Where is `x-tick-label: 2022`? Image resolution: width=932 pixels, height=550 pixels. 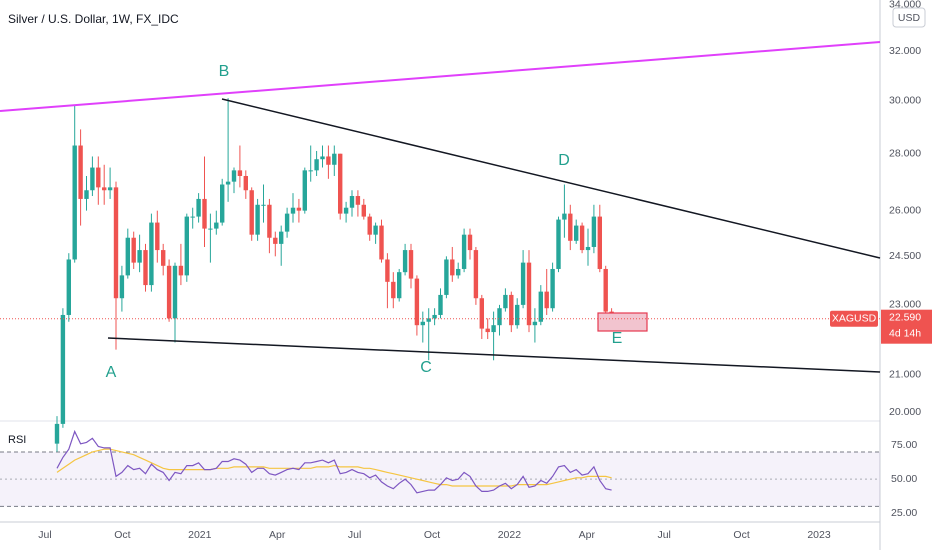 x-tick-label: 2022 is located at coordinates (510, 535).